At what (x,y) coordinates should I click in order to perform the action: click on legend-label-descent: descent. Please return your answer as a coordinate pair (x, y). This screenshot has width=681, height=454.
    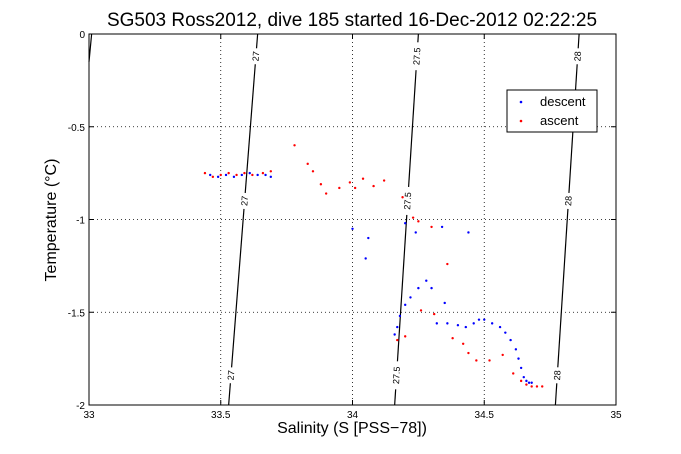
    Looking at the image, I should click on (563, 101).